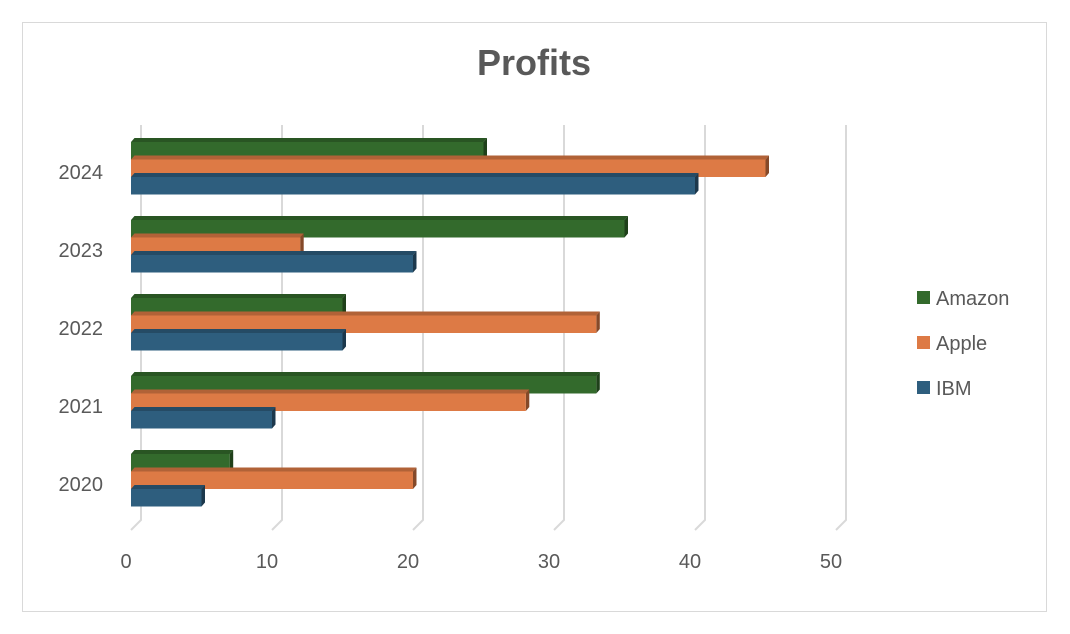  What do you see at coordinates (309, 149) in the screenshot?
I see `bar-amazon-2024` at bounding box center [309, 149].